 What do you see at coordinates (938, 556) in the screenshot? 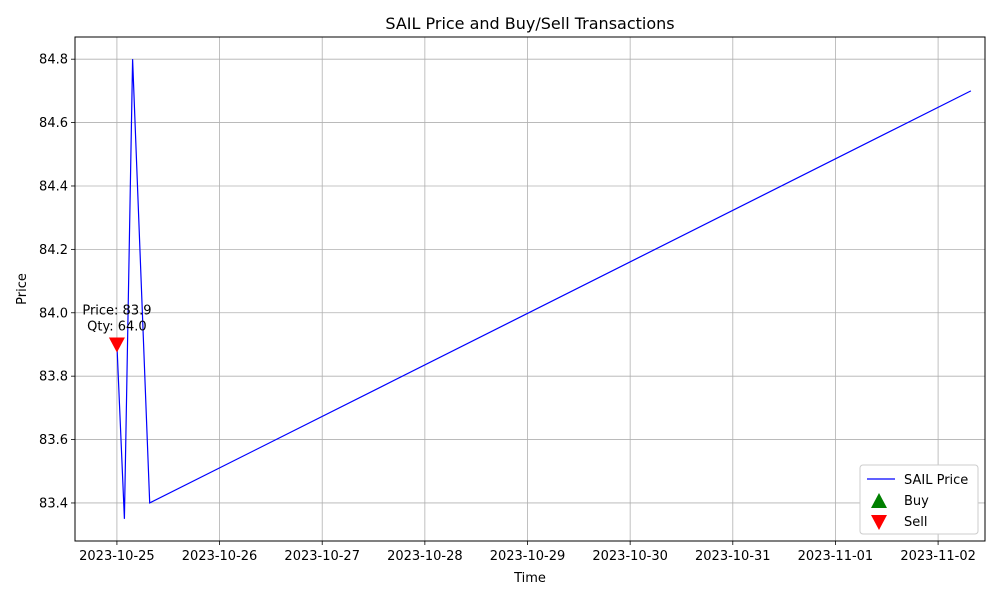
I see `x-tick-label: 2023-11-02` at bounding box center [938, 556].